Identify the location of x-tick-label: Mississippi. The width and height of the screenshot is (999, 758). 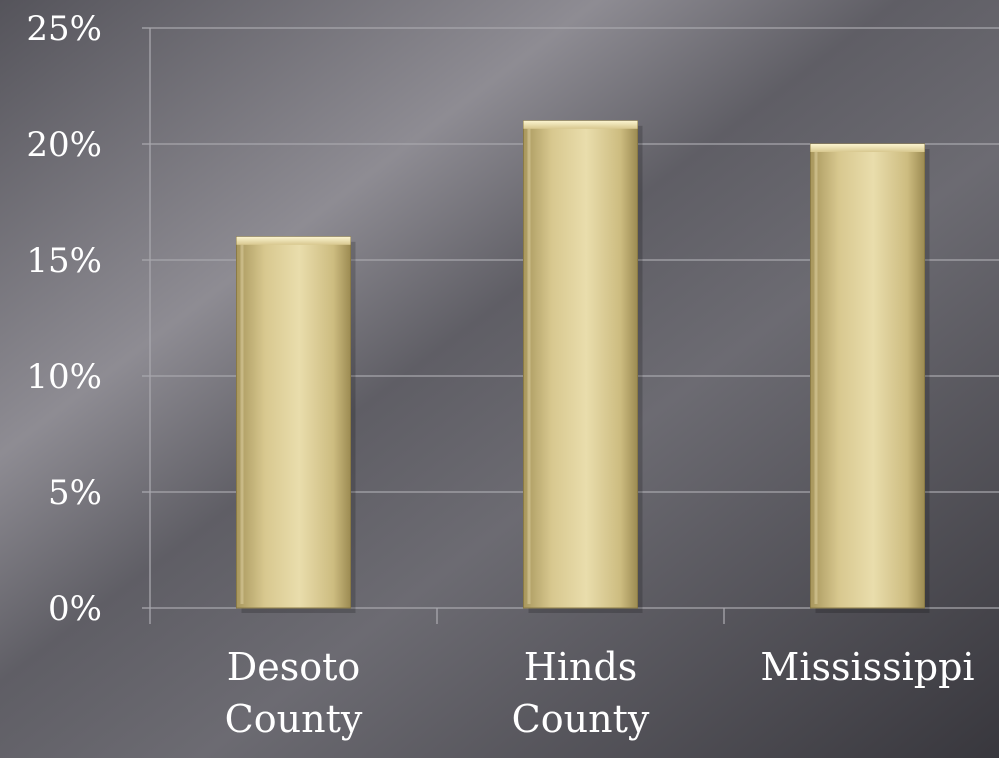
(867, 667).